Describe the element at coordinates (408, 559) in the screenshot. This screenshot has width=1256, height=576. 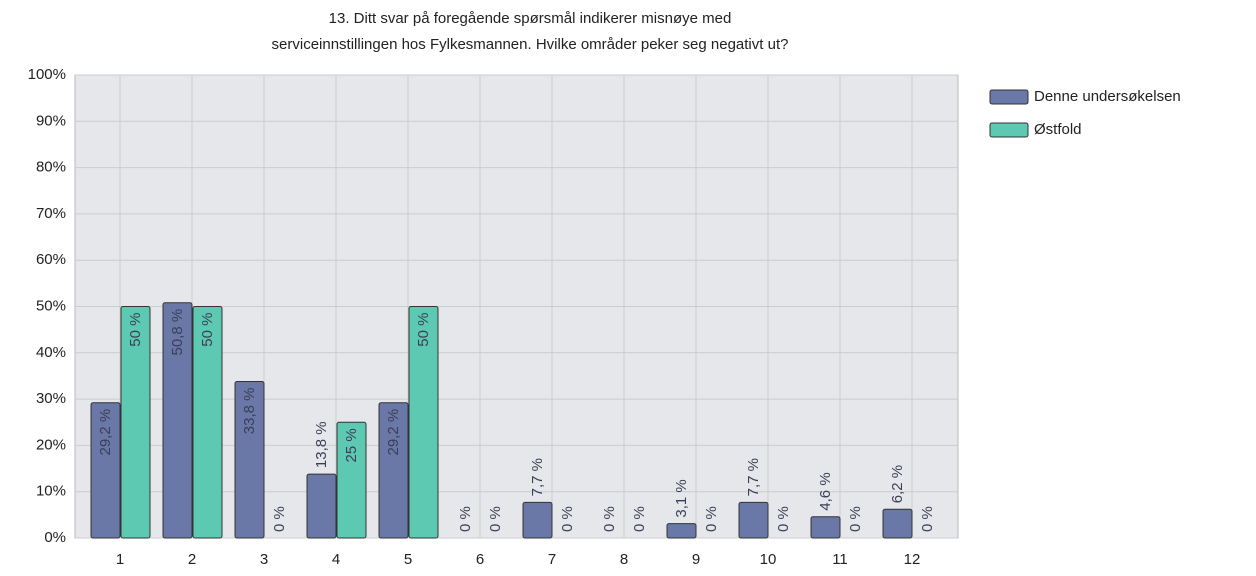
I see `x-tick-label: 5` at that location.